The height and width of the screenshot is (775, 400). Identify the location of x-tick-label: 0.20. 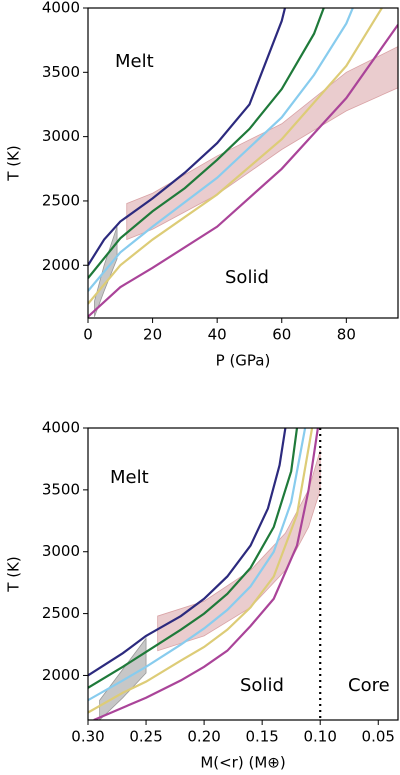
(203, 737).